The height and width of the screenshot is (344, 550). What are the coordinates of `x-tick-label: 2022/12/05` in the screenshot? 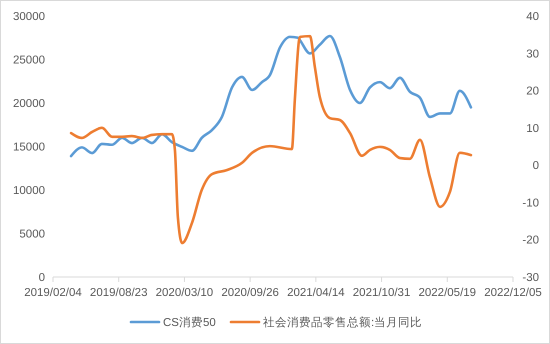 It's located at (513, 293).